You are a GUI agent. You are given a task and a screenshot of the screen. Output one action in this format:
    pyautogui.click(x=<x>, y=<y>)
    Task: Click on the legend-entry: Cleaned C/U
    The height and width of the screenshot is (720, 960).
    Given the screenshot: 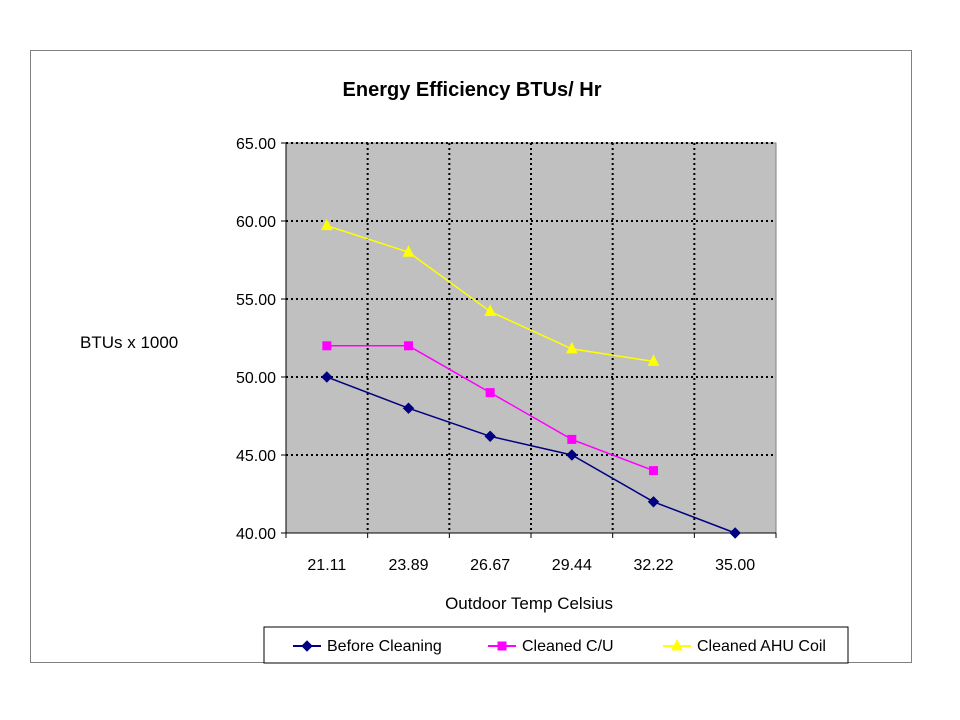 What is the action you would take?
    pyautogui.click(x=551, y=646)
    